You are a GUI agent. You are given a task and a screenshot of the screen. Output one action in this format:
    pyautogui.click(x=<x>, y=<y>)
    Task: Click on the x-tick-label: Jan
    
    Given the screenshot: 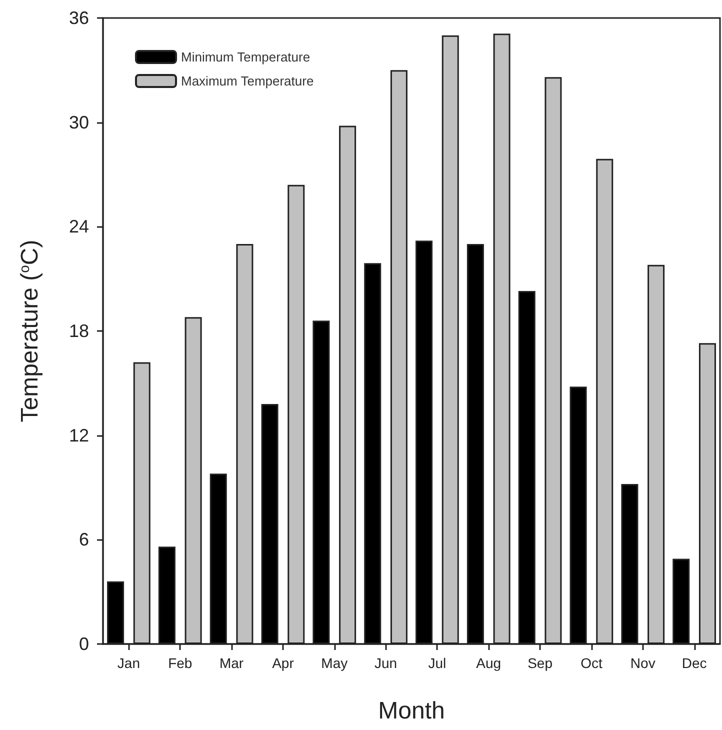 What is the action you would take?
    pyautogui.click(x=128, y=663)
    